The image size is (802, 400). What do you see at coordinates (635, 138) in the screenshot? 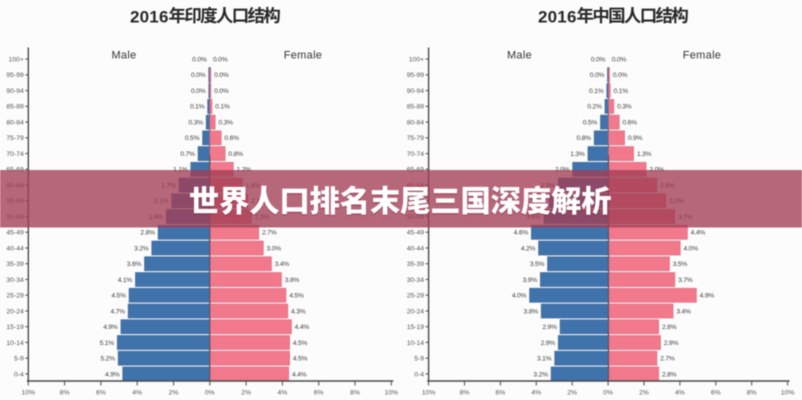
I see `svg-text: 0.9%` at bounding box center [635, 138].